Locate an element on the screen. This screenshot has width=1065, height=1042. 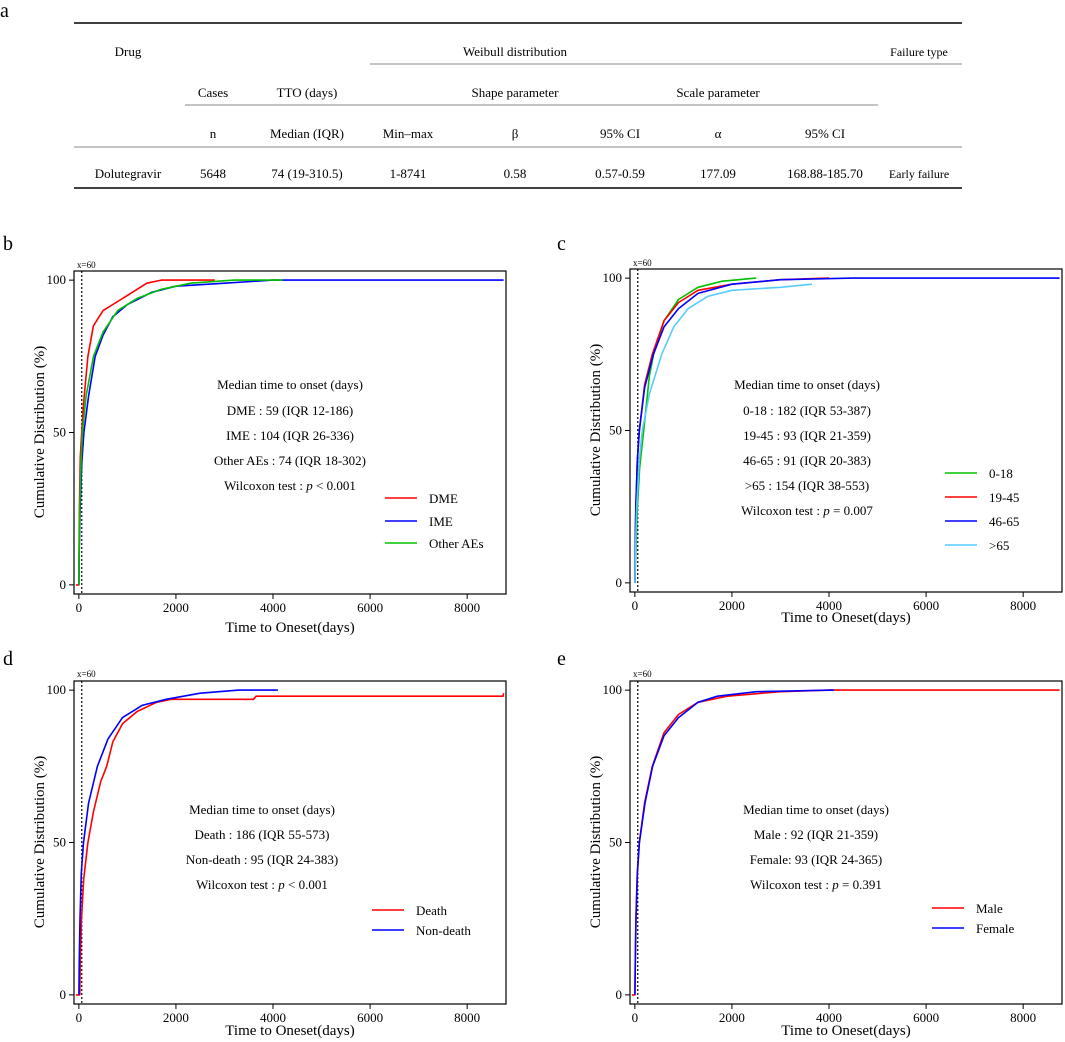
annot-title-b: Median time to onset (days) is located at coordinates (290, 384).